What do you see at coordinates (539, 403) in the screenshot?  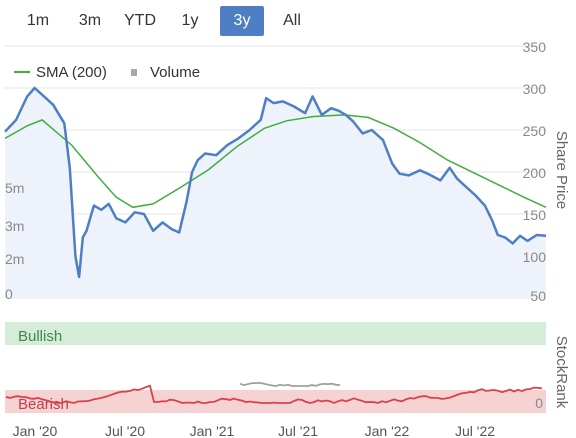 I see `stockrank-tick-0: 0` at bounding box center [539, 403].